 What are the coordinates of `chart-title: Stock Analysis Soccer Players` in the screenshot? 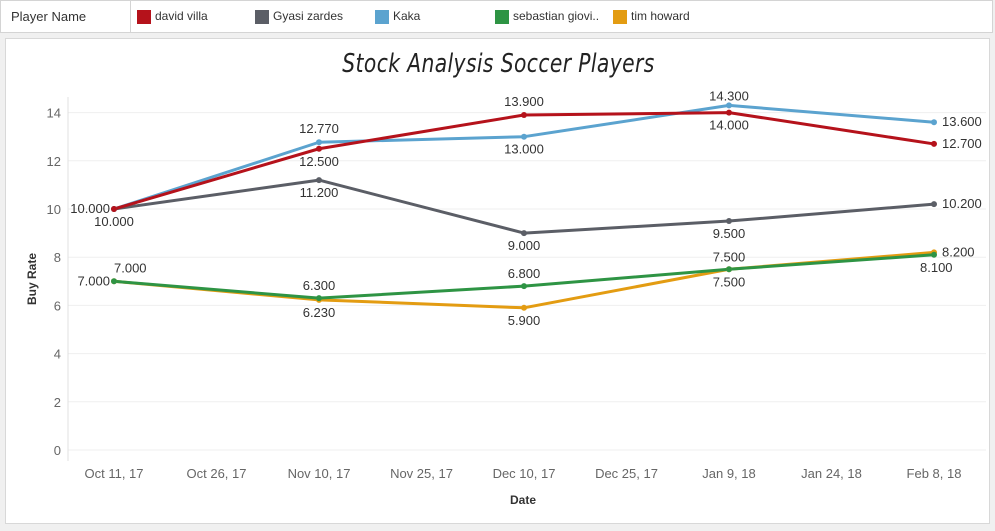 It's located at (498, 64).